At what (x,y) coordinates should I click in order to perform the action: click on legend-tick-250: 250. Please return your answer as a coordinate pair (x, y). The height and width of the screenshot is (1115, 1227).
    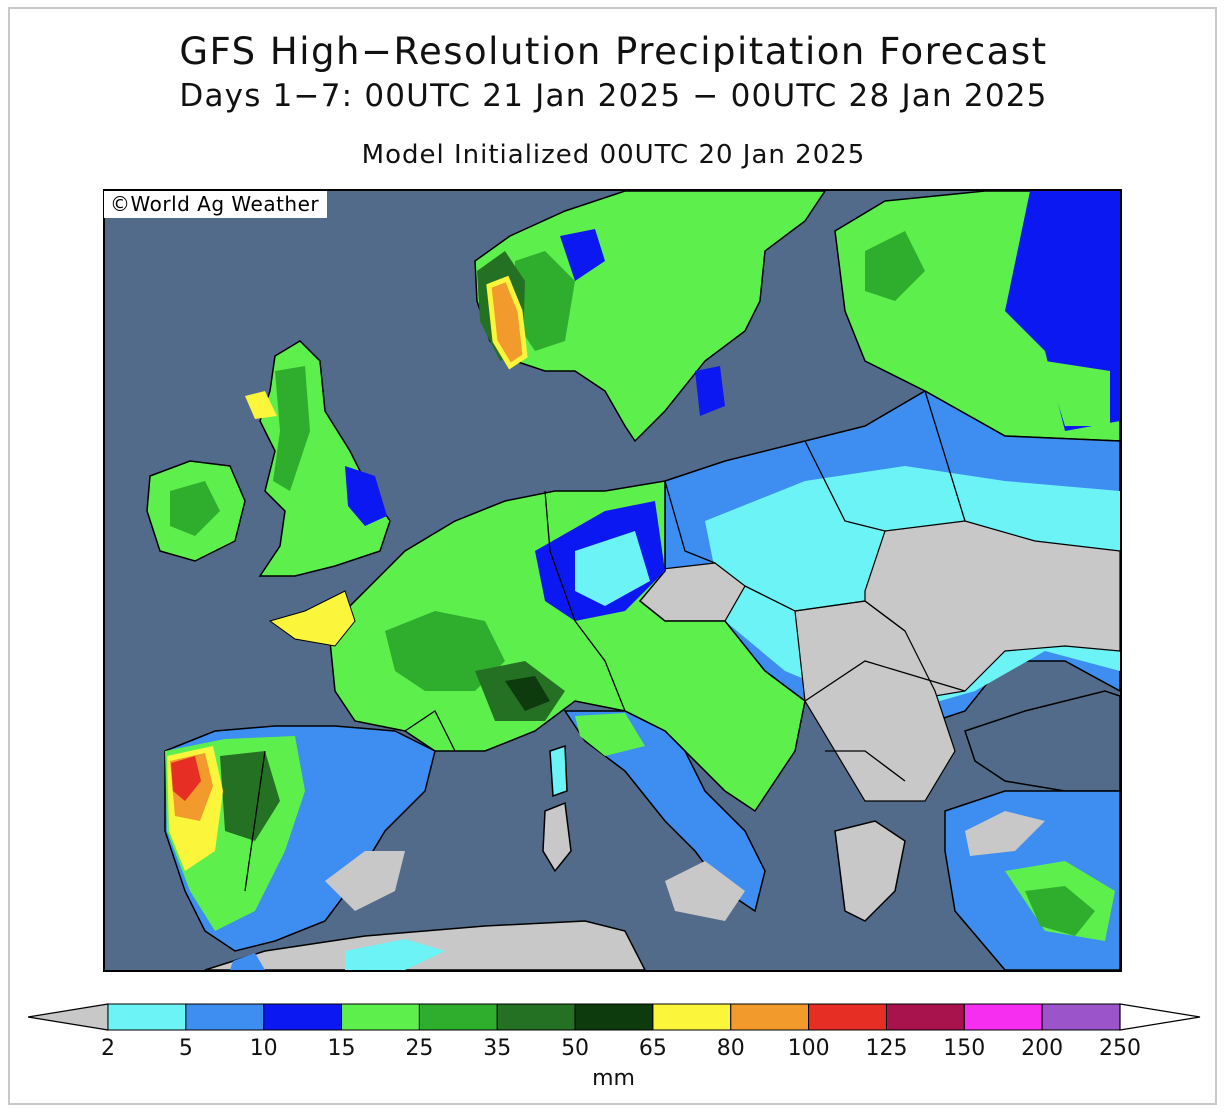
    Looking at the image, I should click on (1120, 1048).